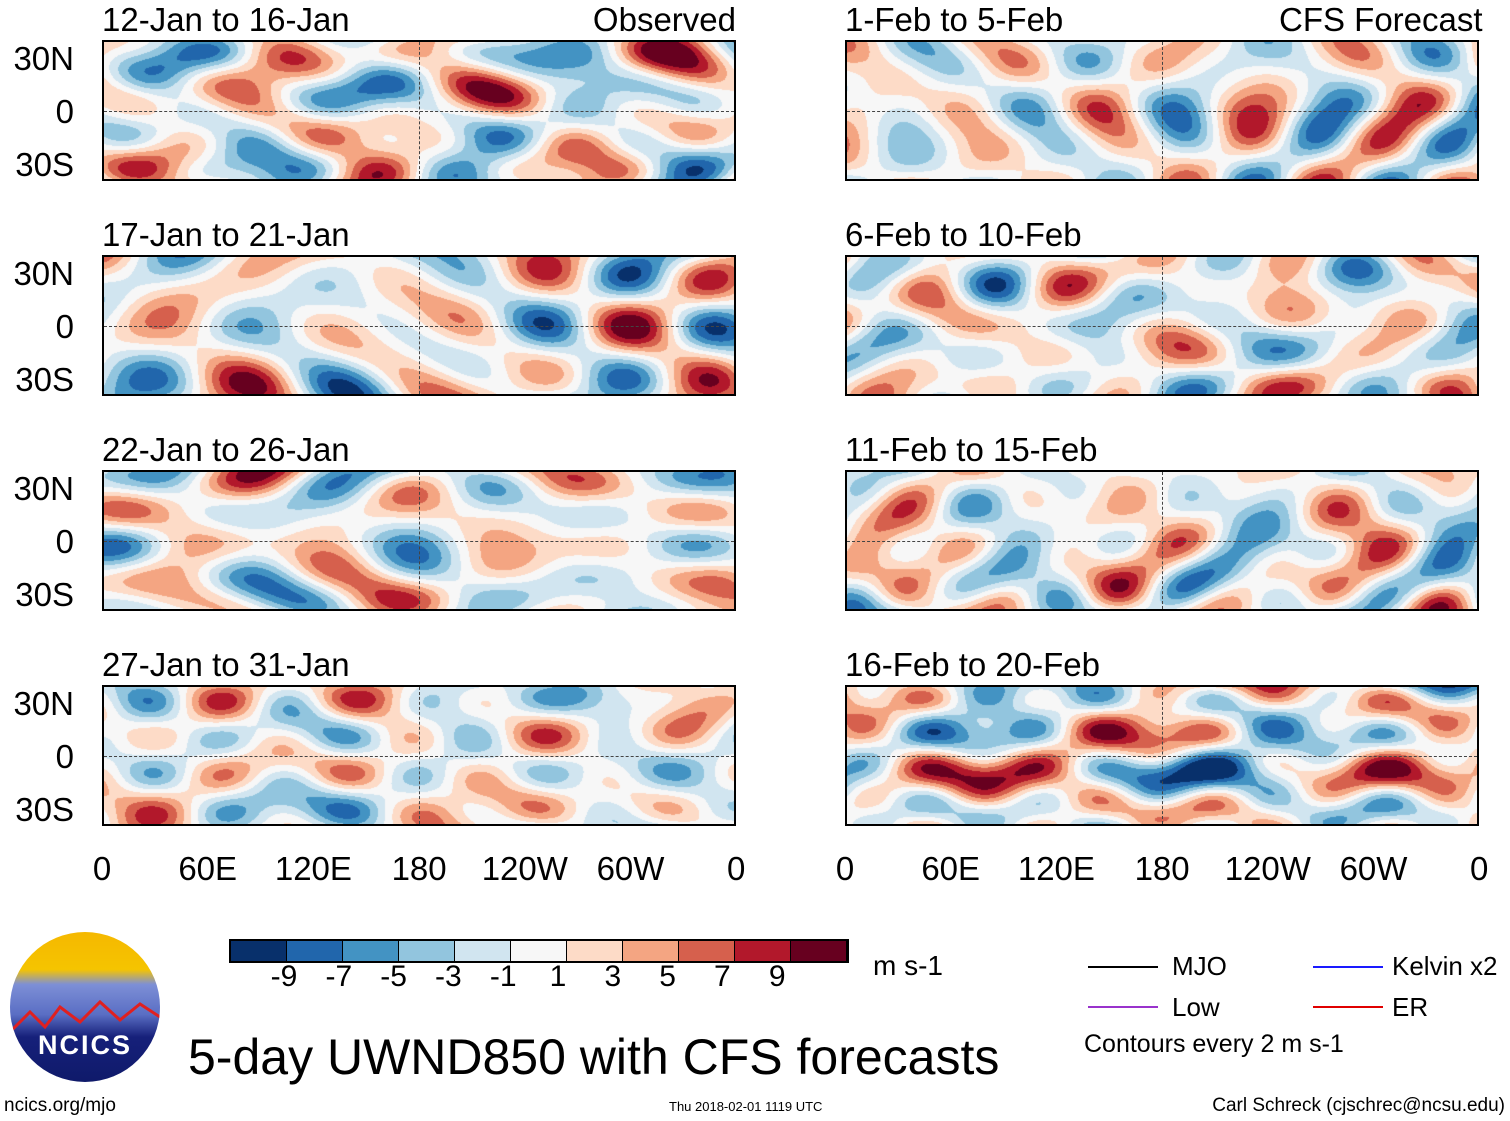  What do you see at coordinates (1214, 1044) in the screenshot?
I see `contour-note: Contours every 2 m s-1` at bounding box center [1214, 1044].